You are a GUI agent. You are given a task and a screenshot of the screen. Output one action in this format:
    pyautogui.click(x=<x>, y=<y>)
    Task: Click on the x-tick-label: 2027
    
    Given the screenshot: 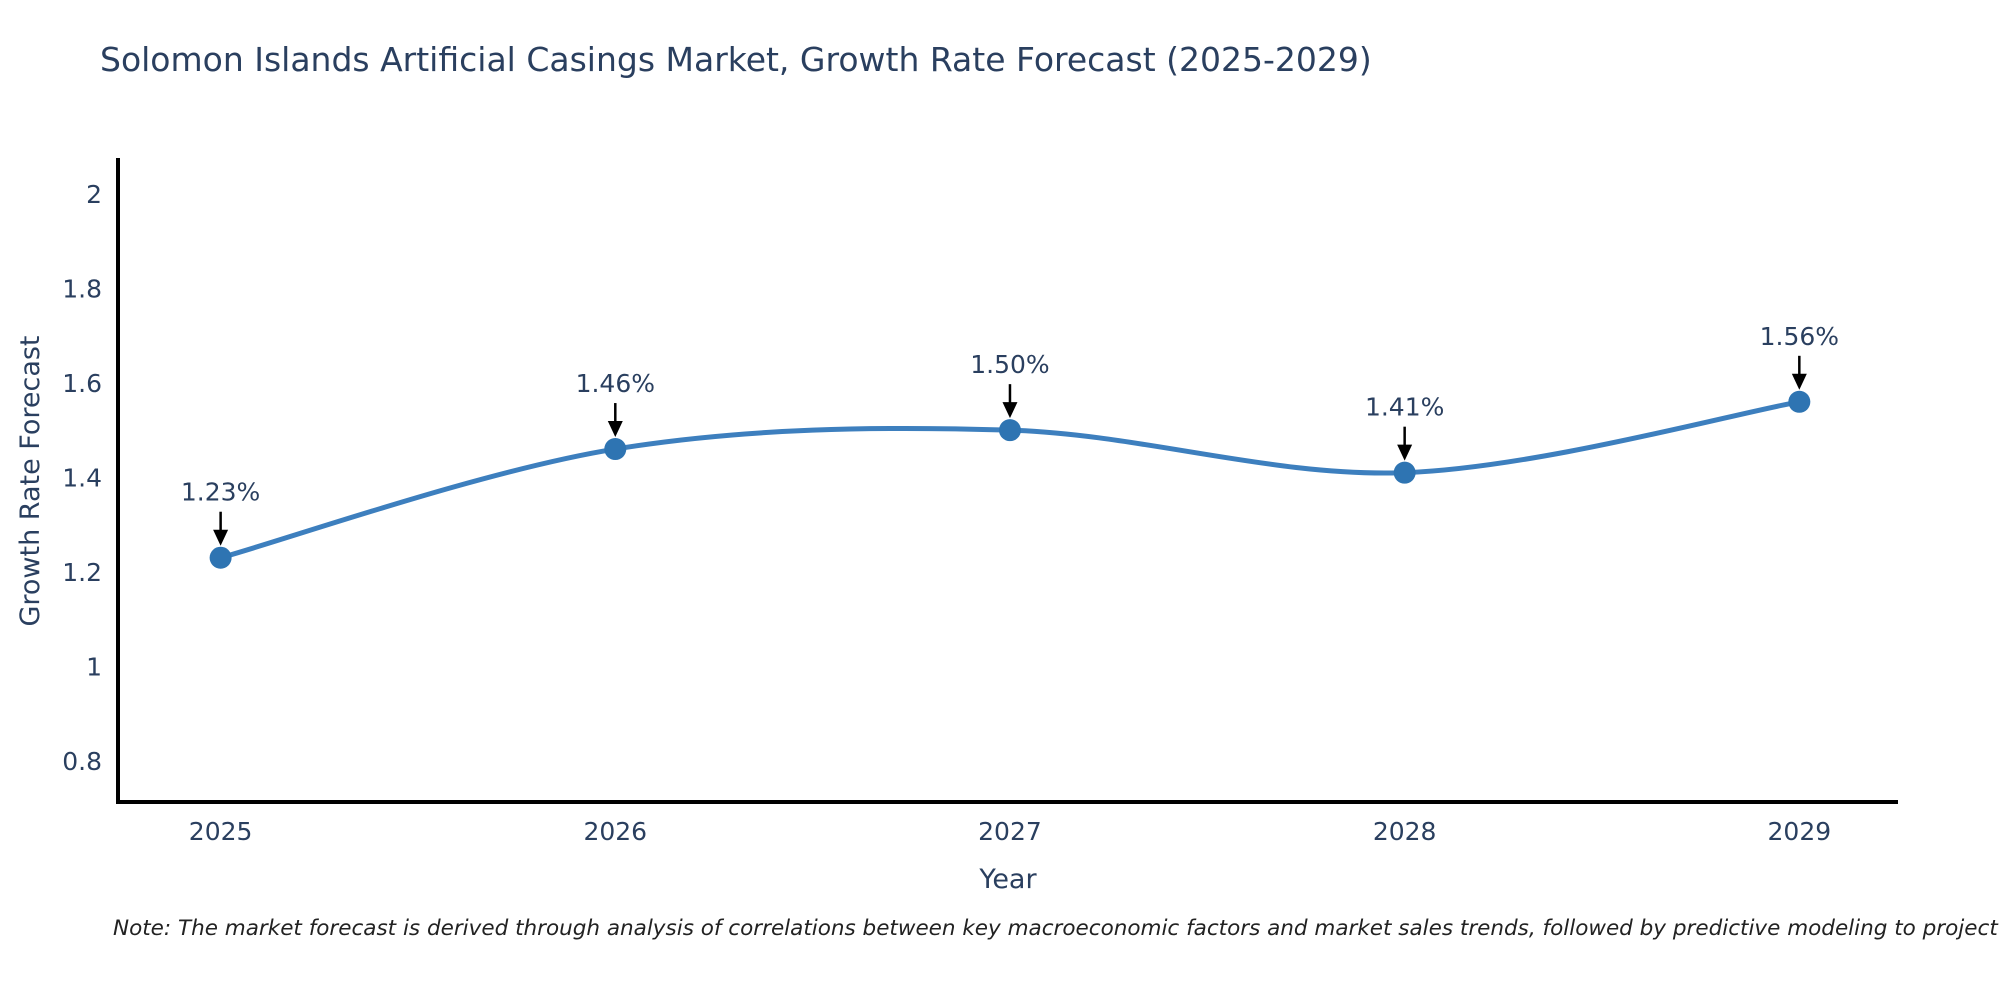 What is the action you would take?
    pyautogui.click(x=1010, y=831)
    